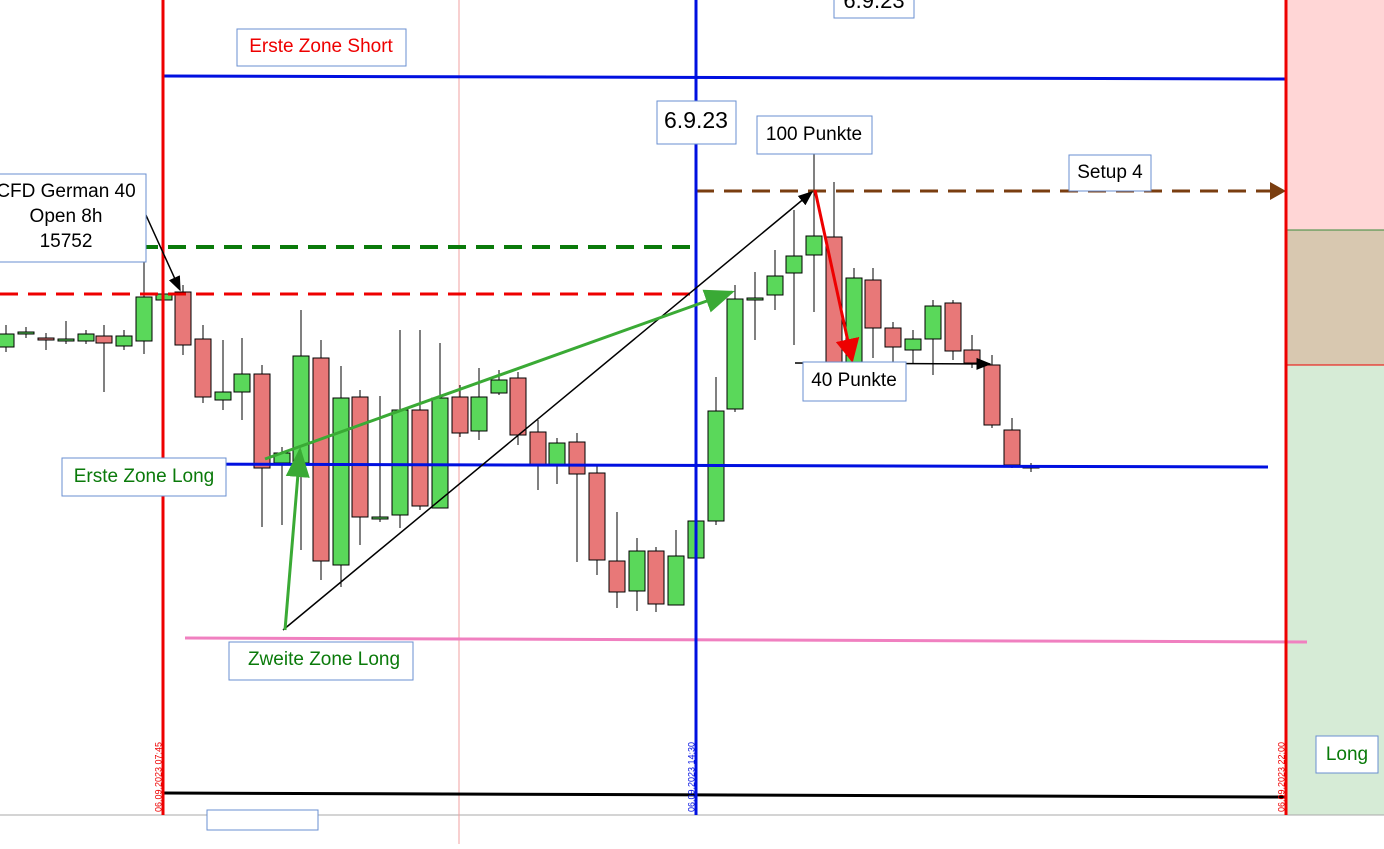 Image resolution: width=1384 pixels, height=849 pixels. What do you see at coordinates (321, 46) in the screenshot?
I see `zone-label: Erste Zone Short` at bounding box center [321, 46].